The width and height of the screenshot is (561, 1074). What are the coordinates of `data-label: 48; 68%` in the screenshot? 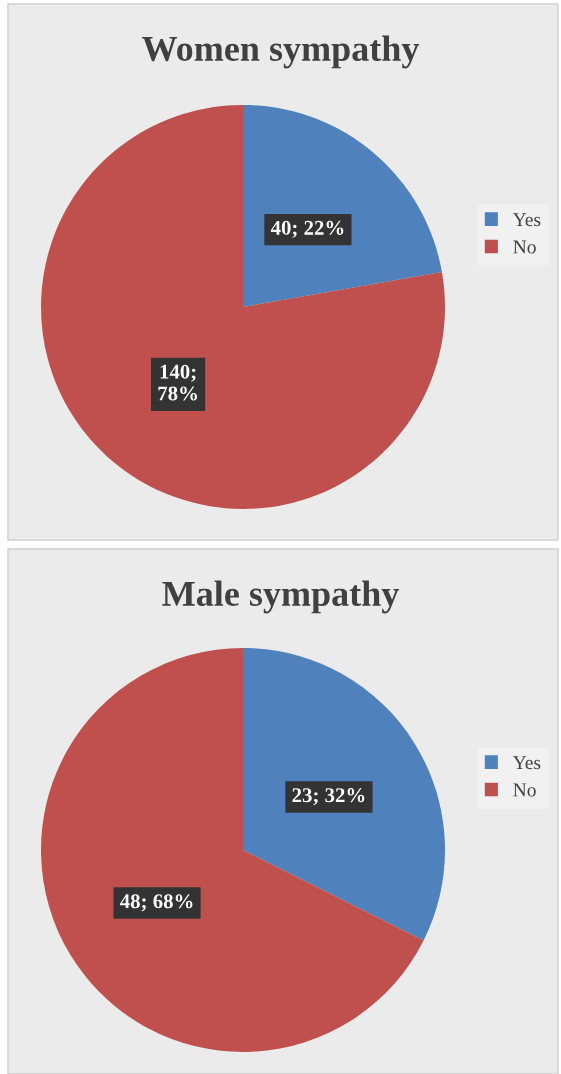 It's located at (156, 903).